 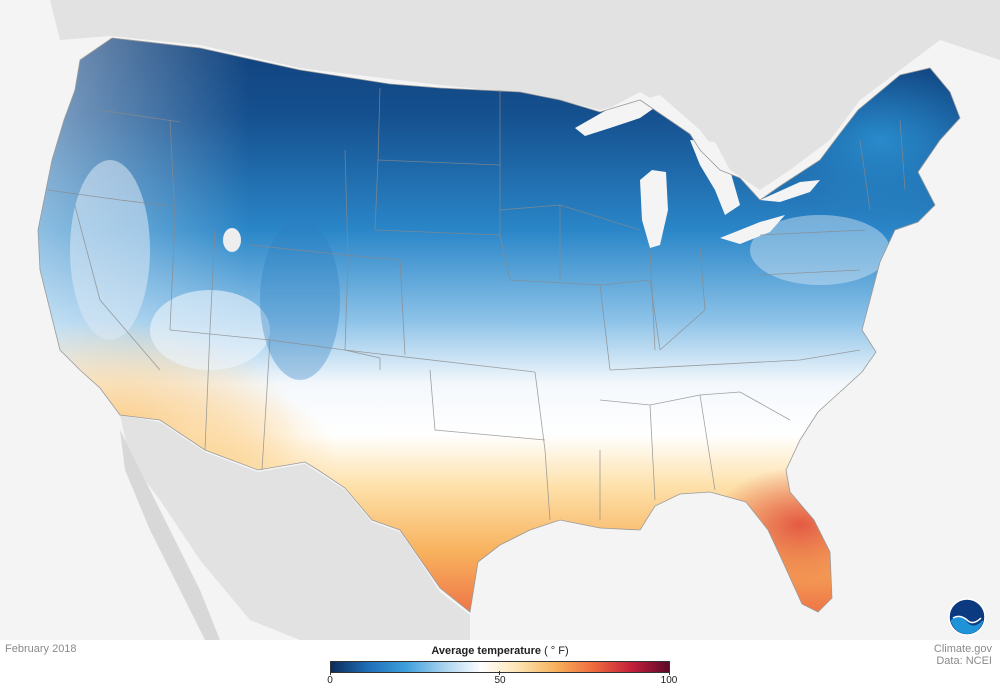 What do you see at coordinates (964, 661) in the screenshot?
I see `credit-data: Data: NCEI` at bounding box center [964, 661].